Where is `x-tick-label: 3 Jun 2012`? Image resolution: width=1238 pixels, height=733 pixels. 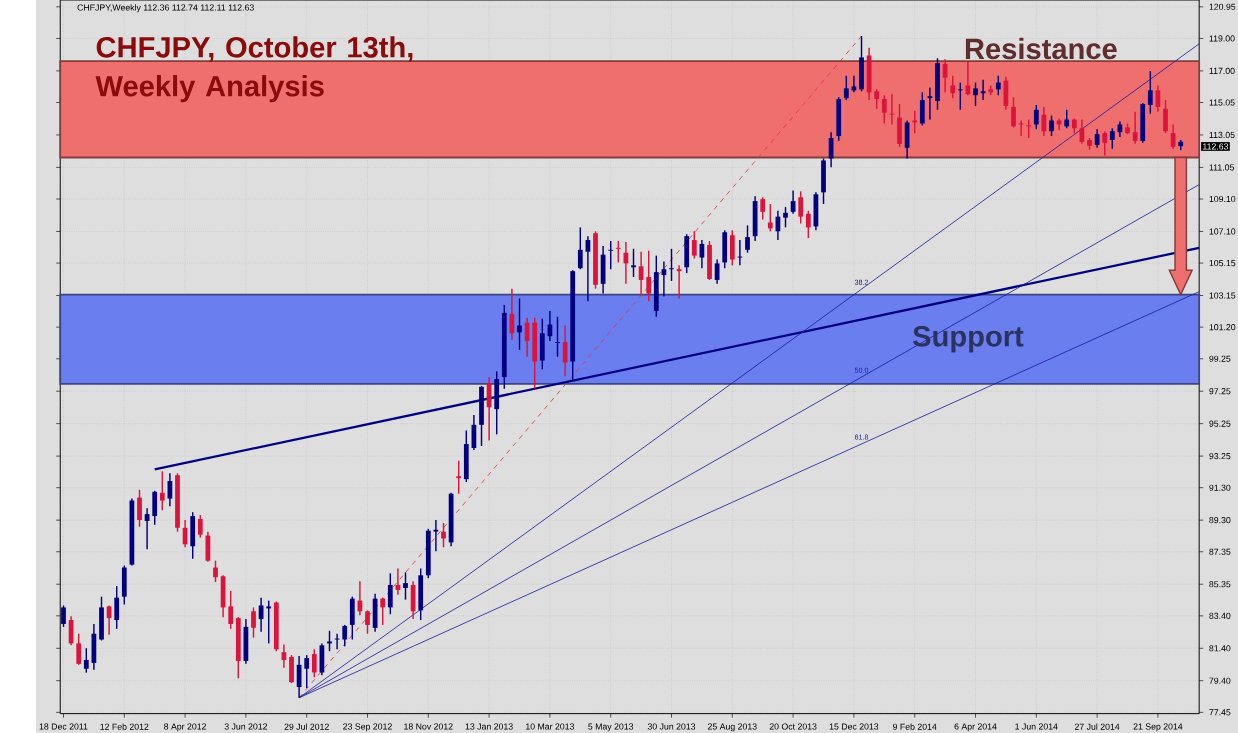
x-tick-label: 3 Jun 2012 is located at coordinates (246, 726).